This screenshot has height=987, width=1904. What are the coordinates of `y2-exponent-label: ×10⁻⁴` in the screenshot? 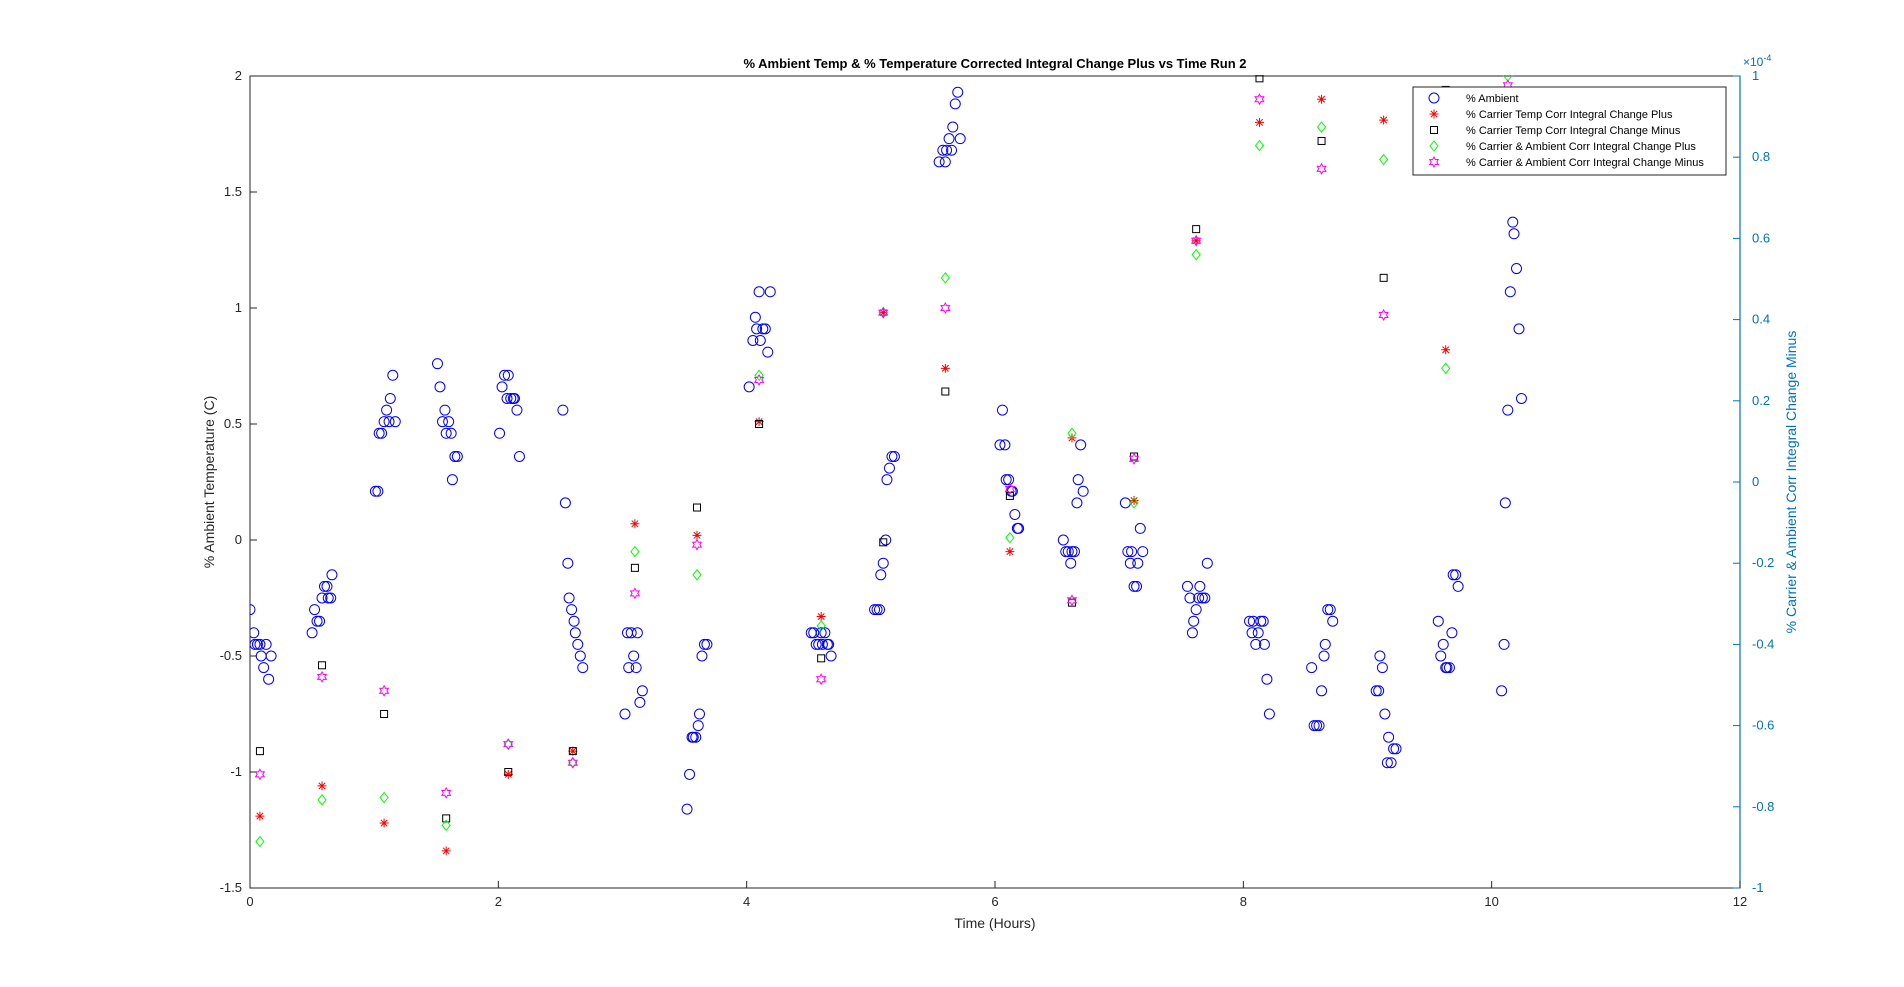 It's located at (1757, 61).